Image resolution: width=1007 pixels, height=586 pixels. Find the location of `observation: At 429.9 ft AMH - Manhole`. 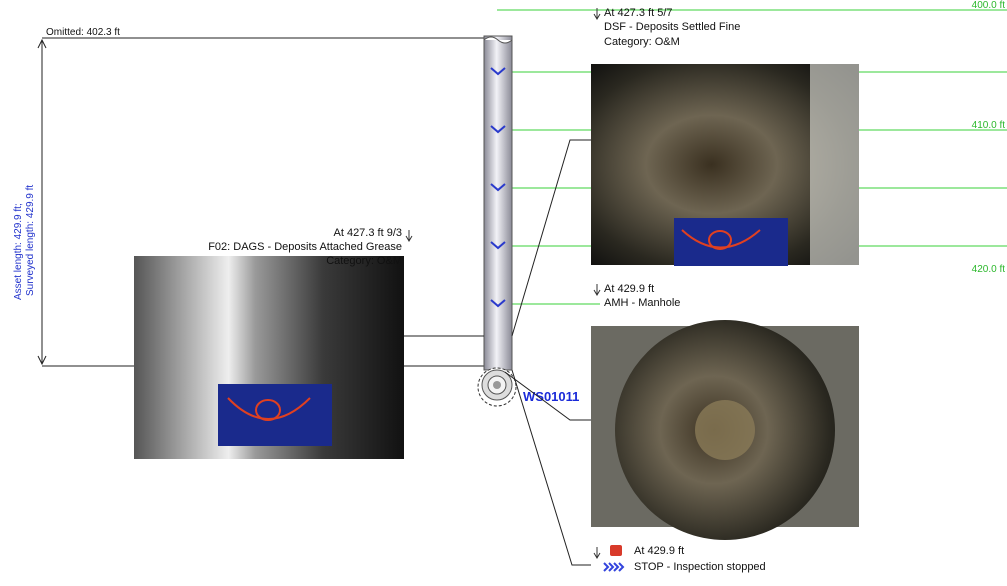

observation: At 429.9 ft AMH - Manhole is located at coordinates (642, 296).